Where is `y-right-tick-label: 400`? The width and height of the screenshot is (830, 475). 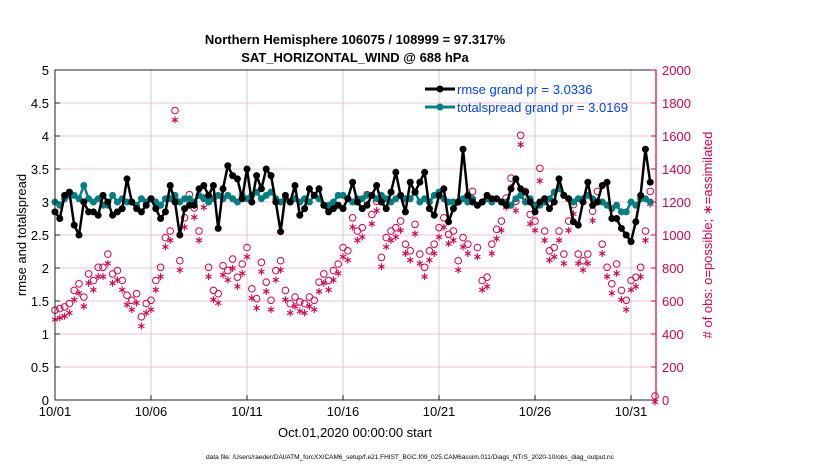
y-right-tick-label: 400 is located at coordinates (673, 334).